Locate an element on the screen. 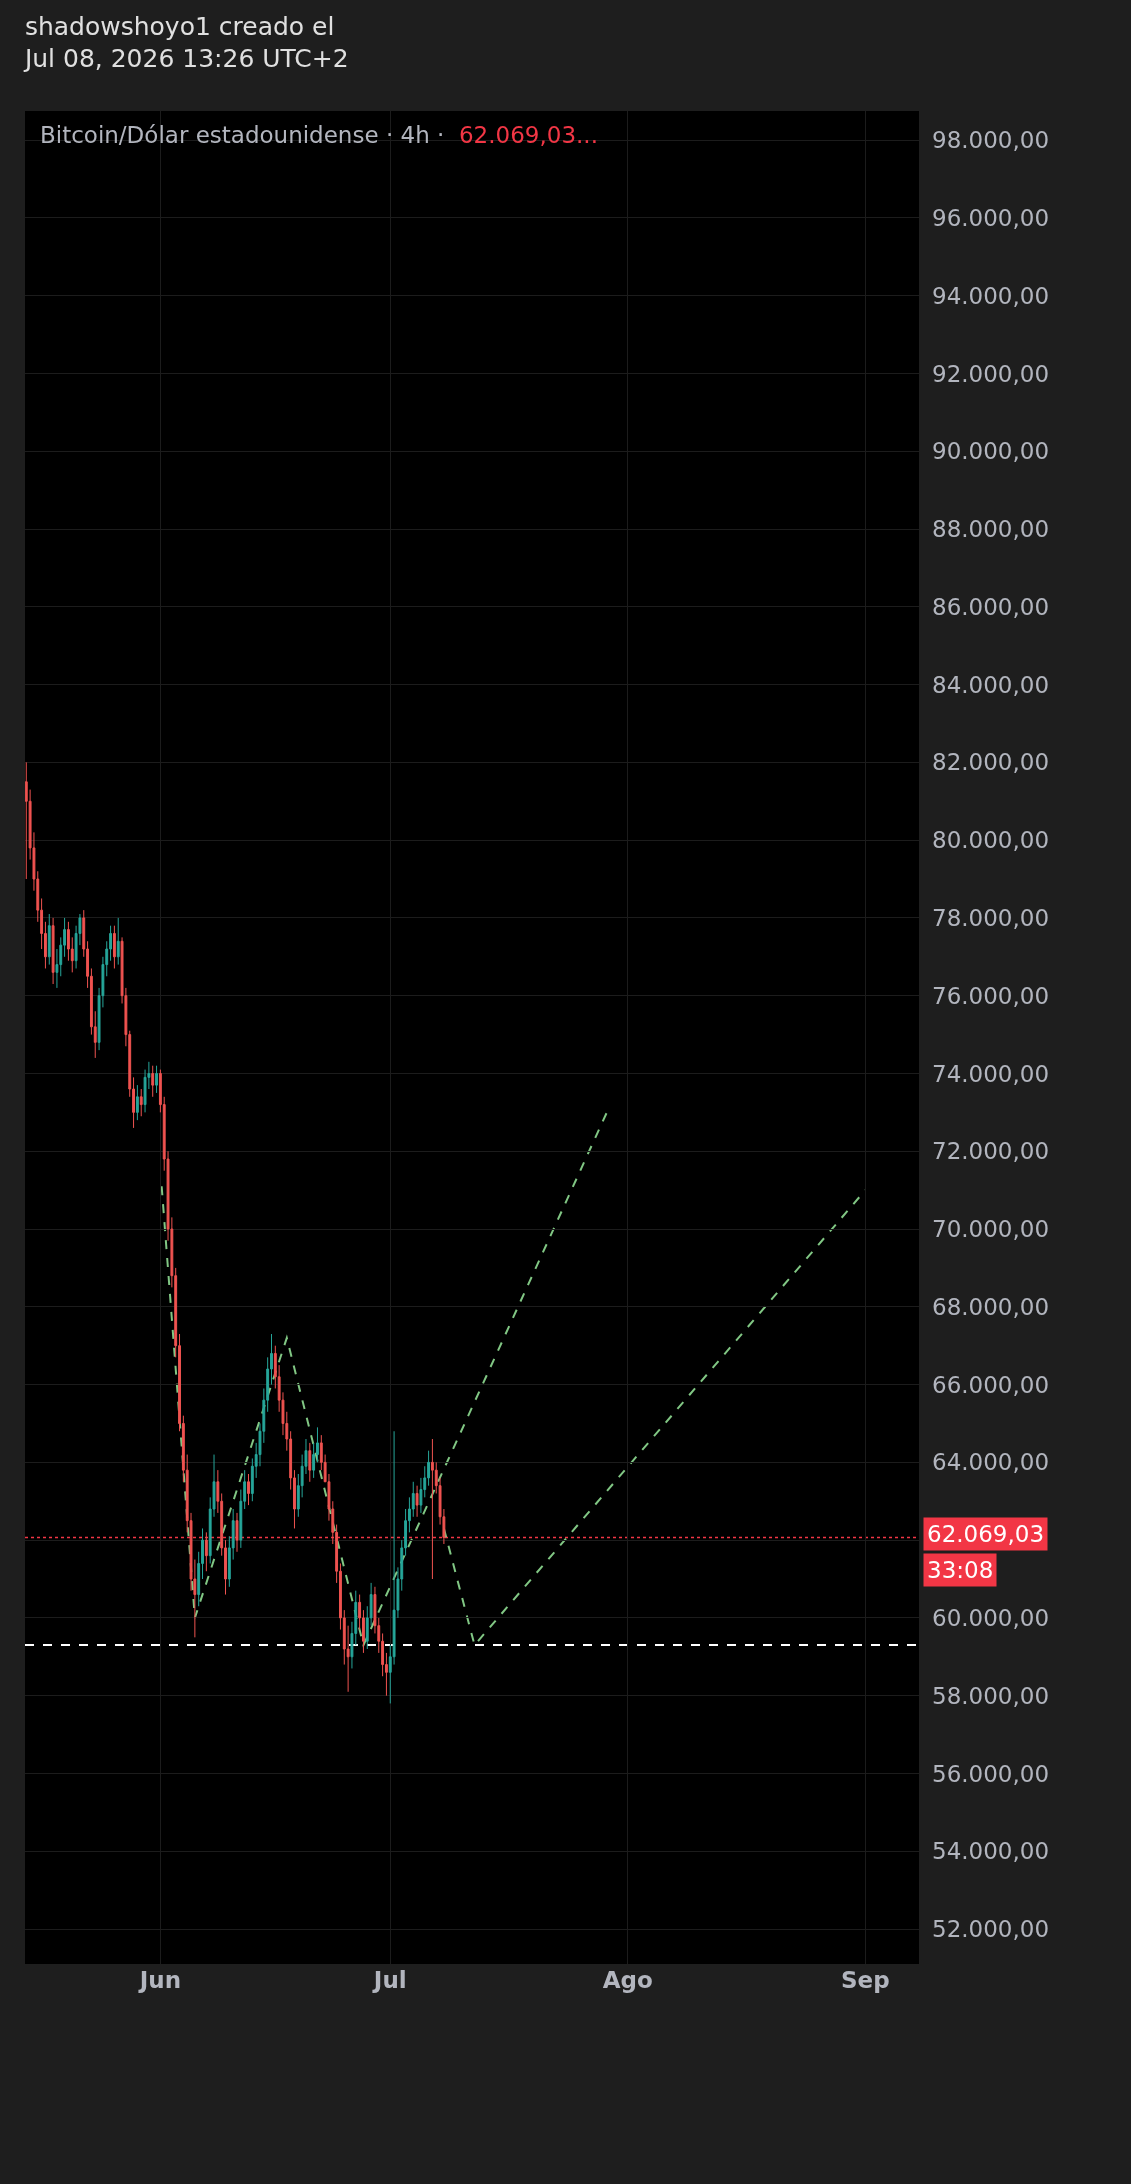 Image resolution: width=1131 pixels, height=2184 pixels. y-tick-label: 90.000,00 is located at coordinates (991, 451).